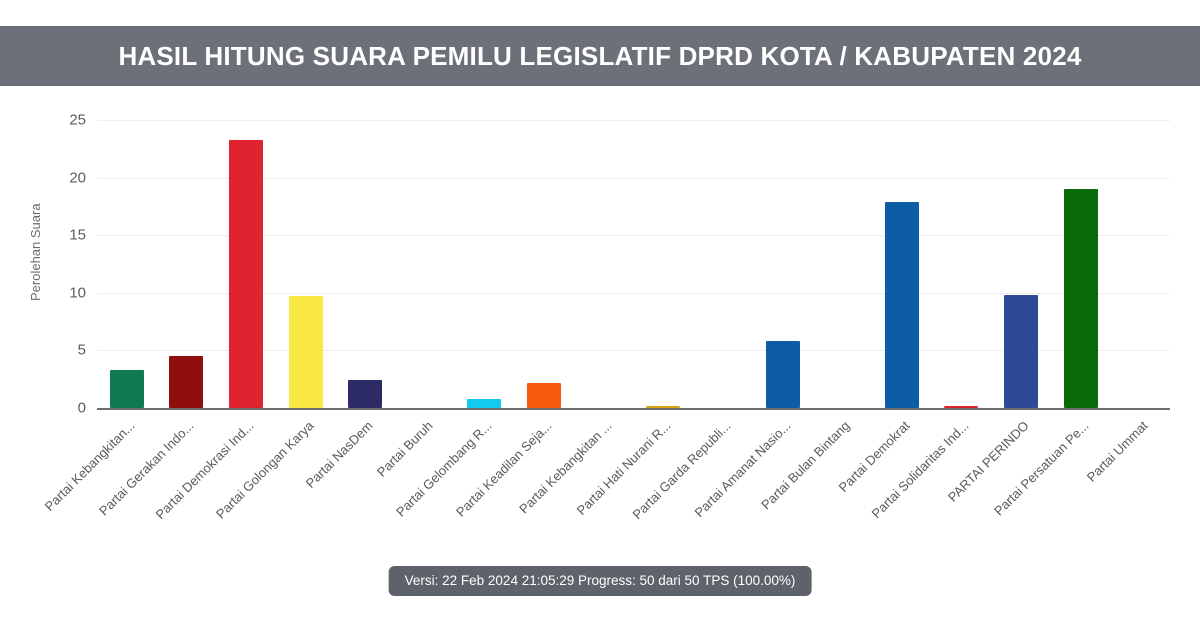  Describe the element at coordinates (77, 120) in the screenshot. I see `y-axis-tick-label: 25` at that location.